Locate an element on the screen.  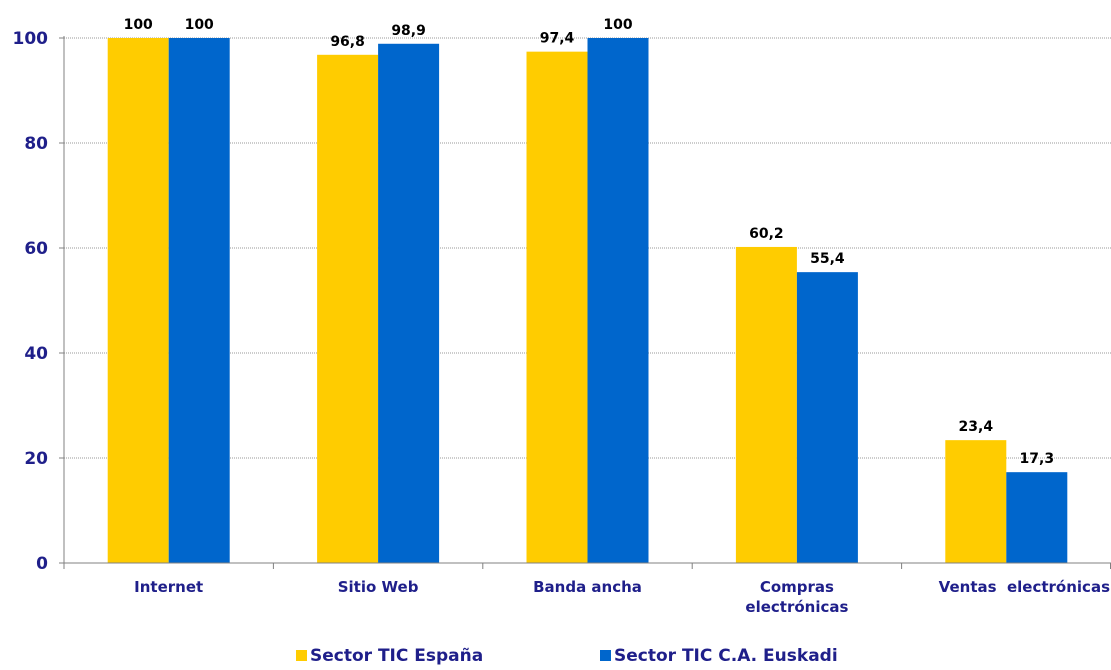
x-tick-label: Internet is located at coordinates (168, 587).